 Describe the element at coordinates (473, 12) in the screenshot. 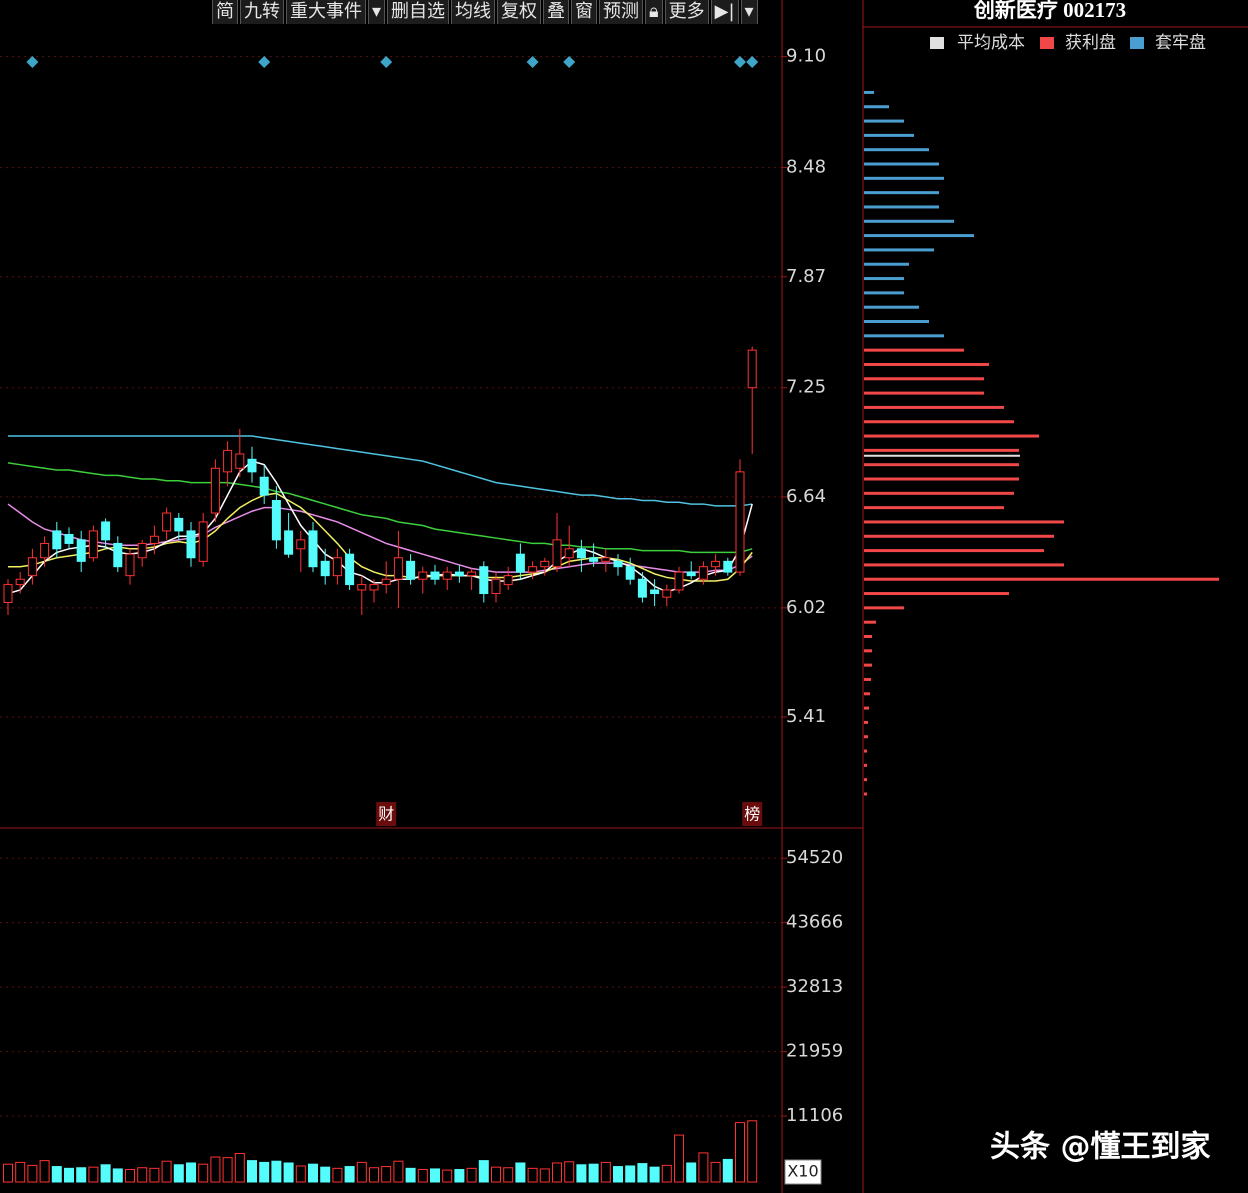

I see `toolbar-button: 均线` at that location.